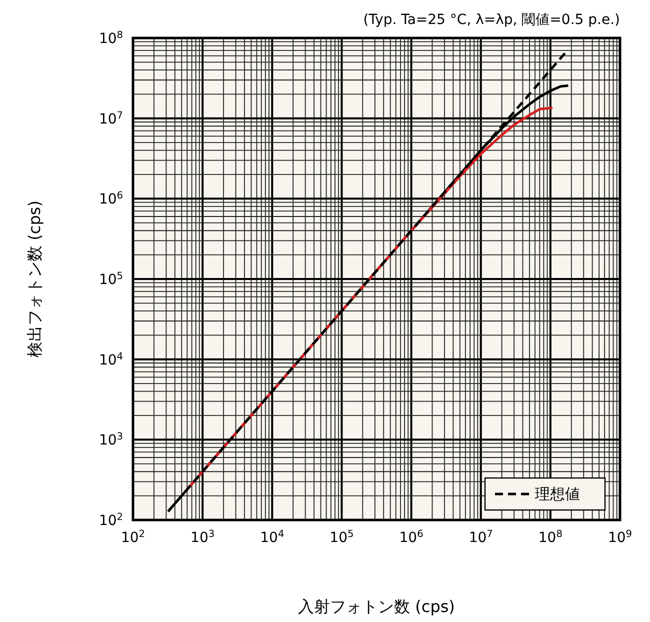  Describe the element at coordinates (411, 537) in the screenshot. I see `x-tick-label: 10$^{6}$` at that location.